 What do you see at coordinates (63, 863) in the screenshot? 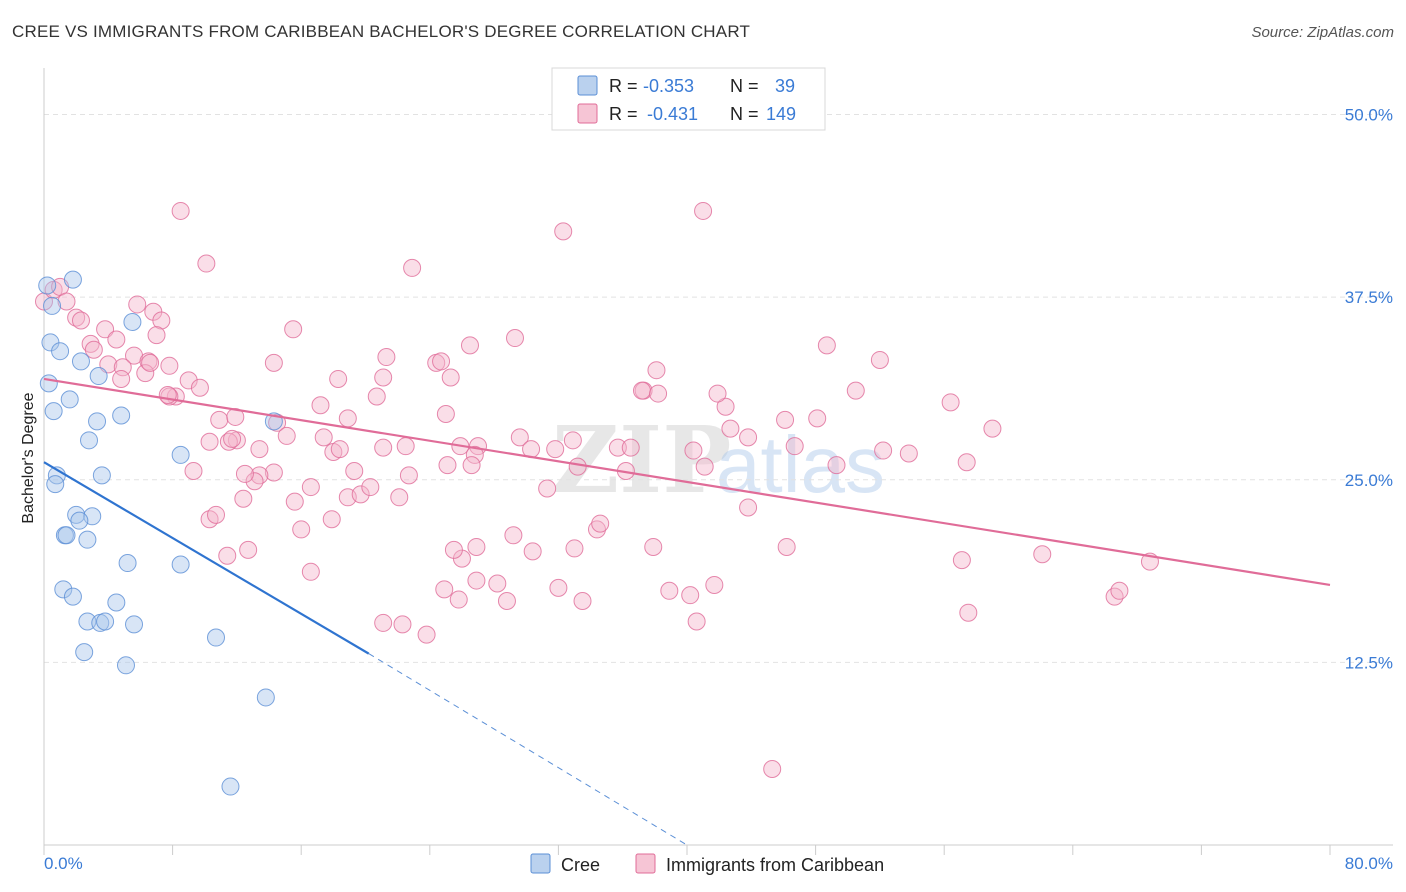
I see `x-tick-min: 0.0%` at bounding box center [63, 863].